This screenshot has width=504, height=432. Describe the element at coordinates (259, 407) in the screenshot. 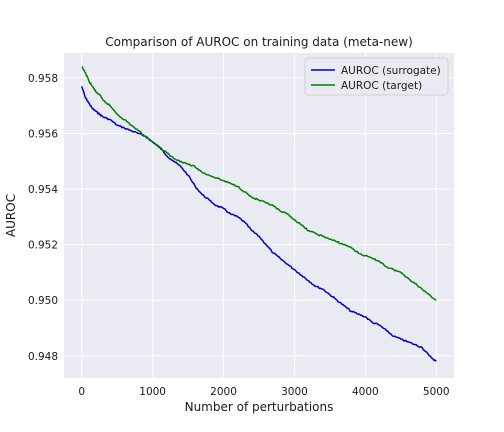

I see `x-axis-label: Number of perturbations` at that location.